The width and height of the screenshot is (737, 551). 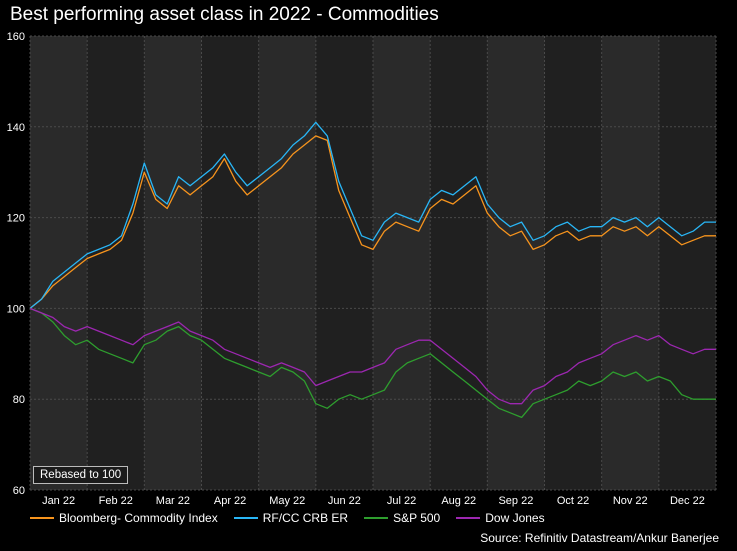 What do you see at coordinates (19, 491) in the screenshot?
I see `y-tick-label: 60` at bounding box center [19, 491].